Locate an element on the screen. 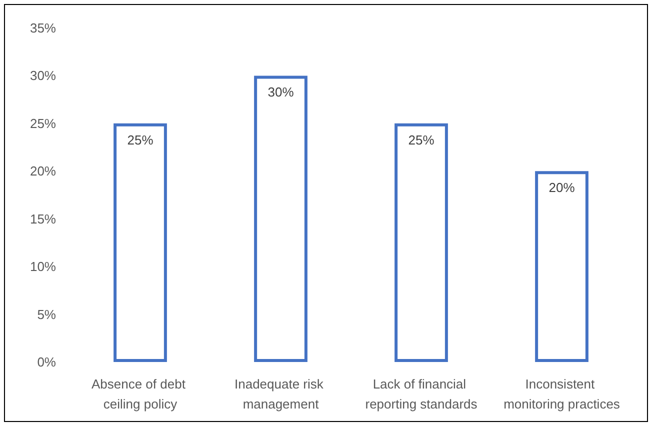  y-tick-label: 10% is located at coordinates (43, 266).